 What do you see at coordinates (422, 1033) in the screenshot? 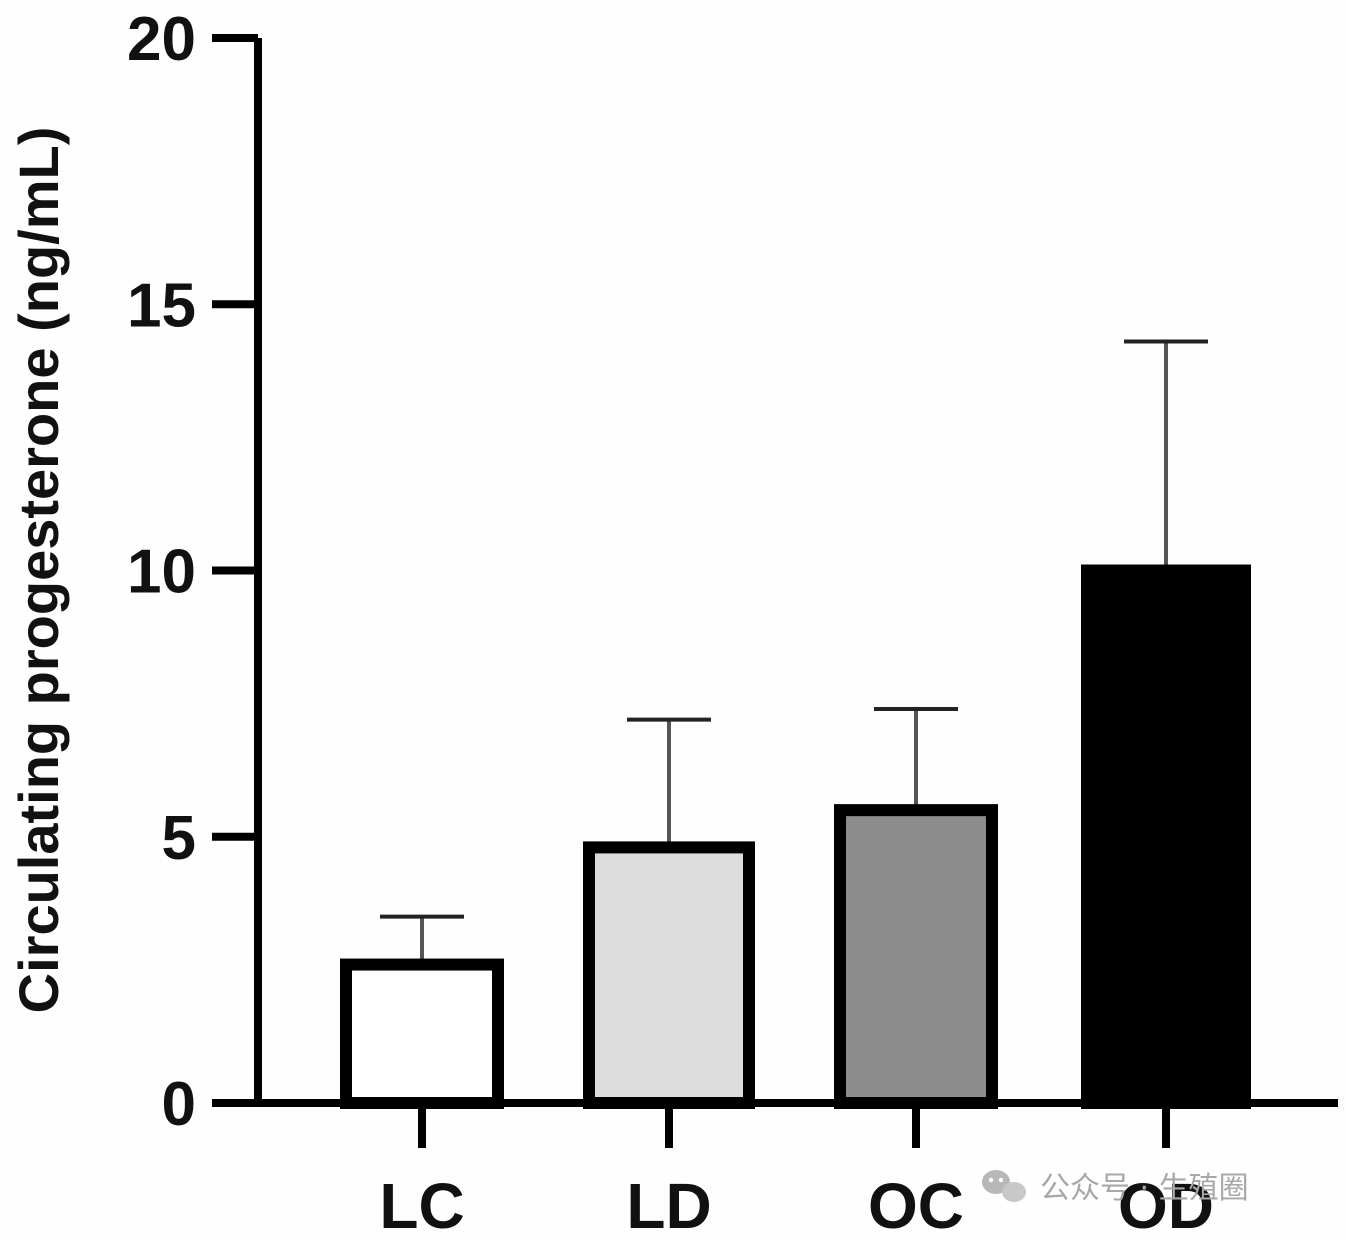
I see `bar-lc` at bounding box center [422, 1033].